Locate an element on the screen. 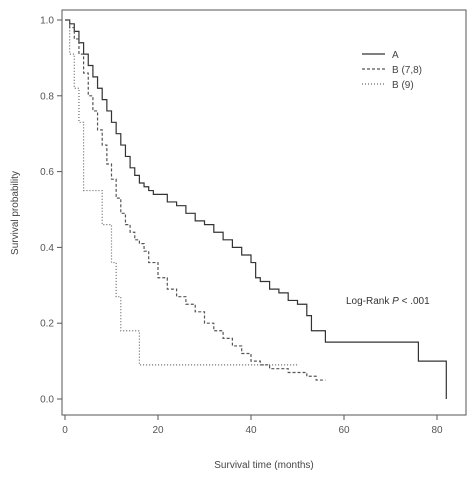 The width and height of the screenshot is (474, 479). legend-label-b9: B (9) is located at coordinates (403, 85).